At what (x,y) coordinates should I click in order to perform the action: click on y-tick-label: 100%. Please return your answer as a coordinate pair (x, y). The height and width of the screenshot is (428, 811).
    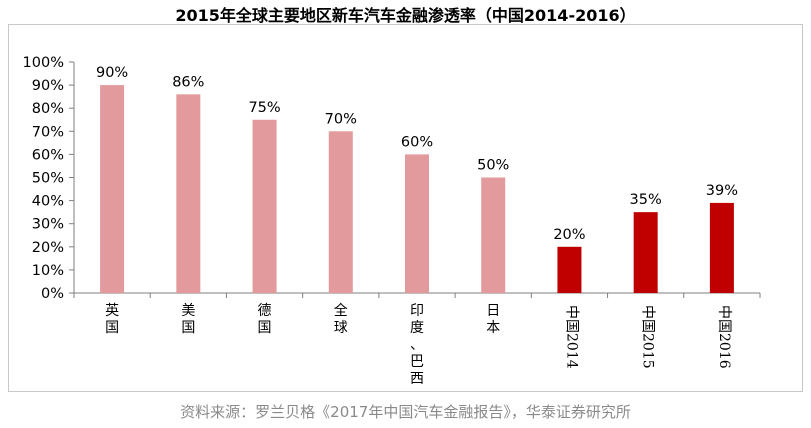
    Looking at the image, I should click on (43, 63).